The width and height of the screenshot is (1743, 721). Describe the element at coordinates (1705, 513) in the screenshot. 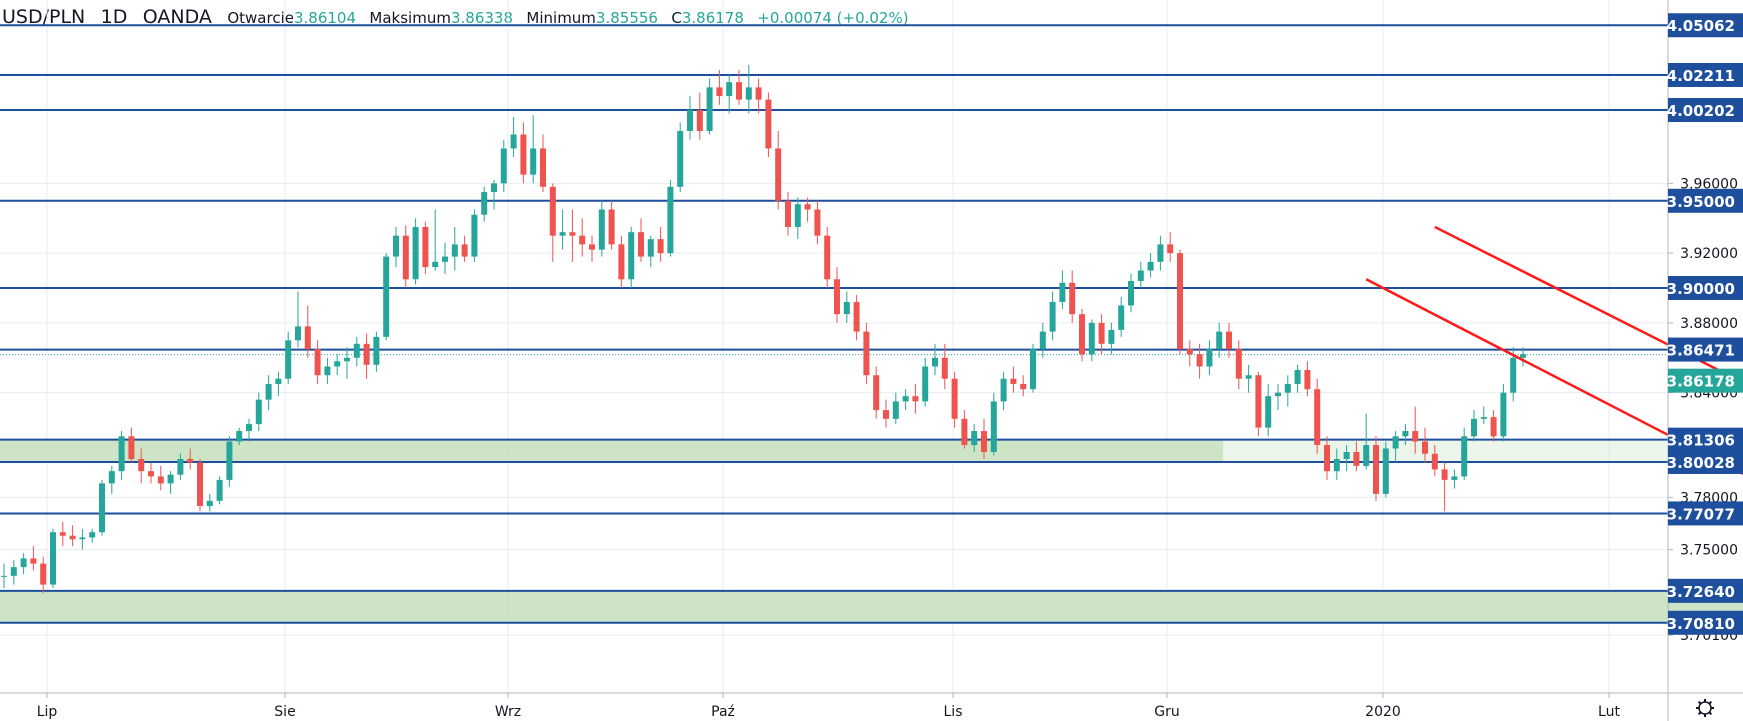

I see `level-label: 3.77077` at that location.